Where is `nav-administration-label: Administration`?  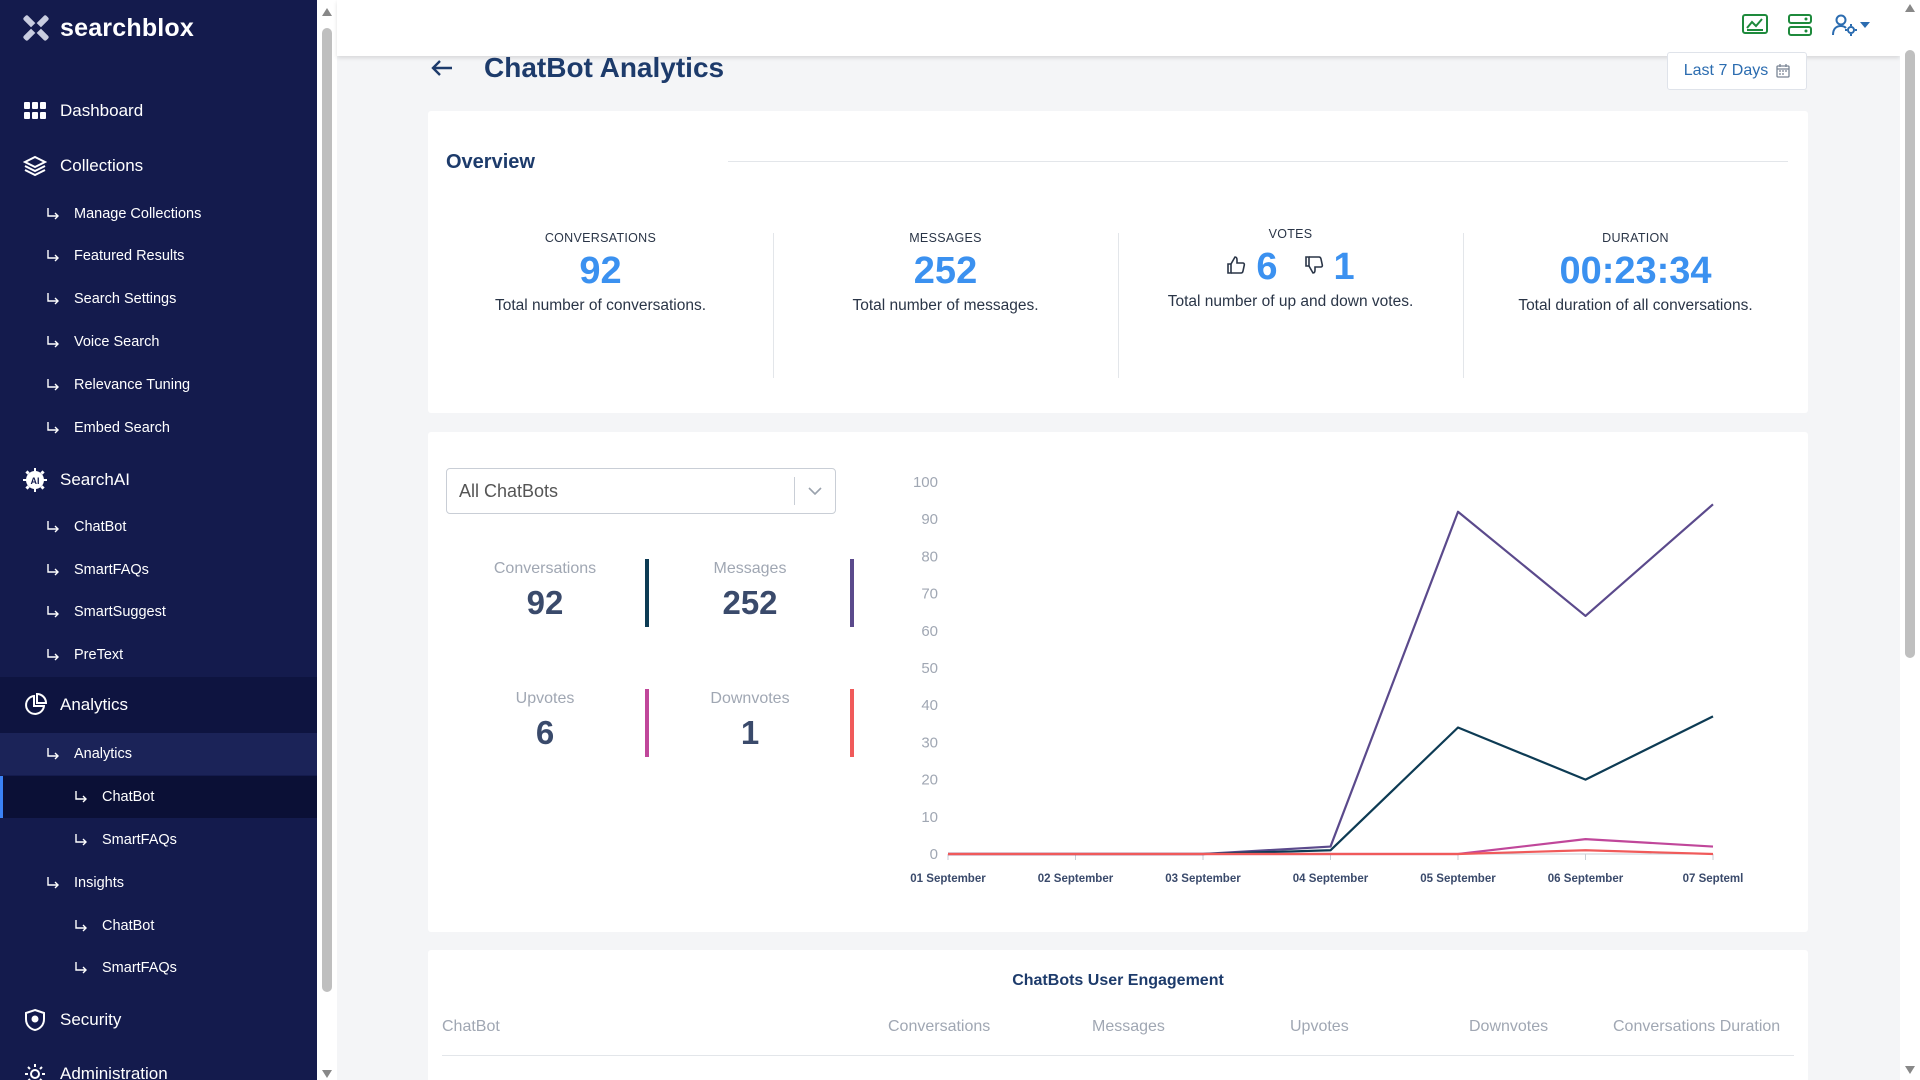 nav-administration-label: Administration is located at coordinates (114, 1072).